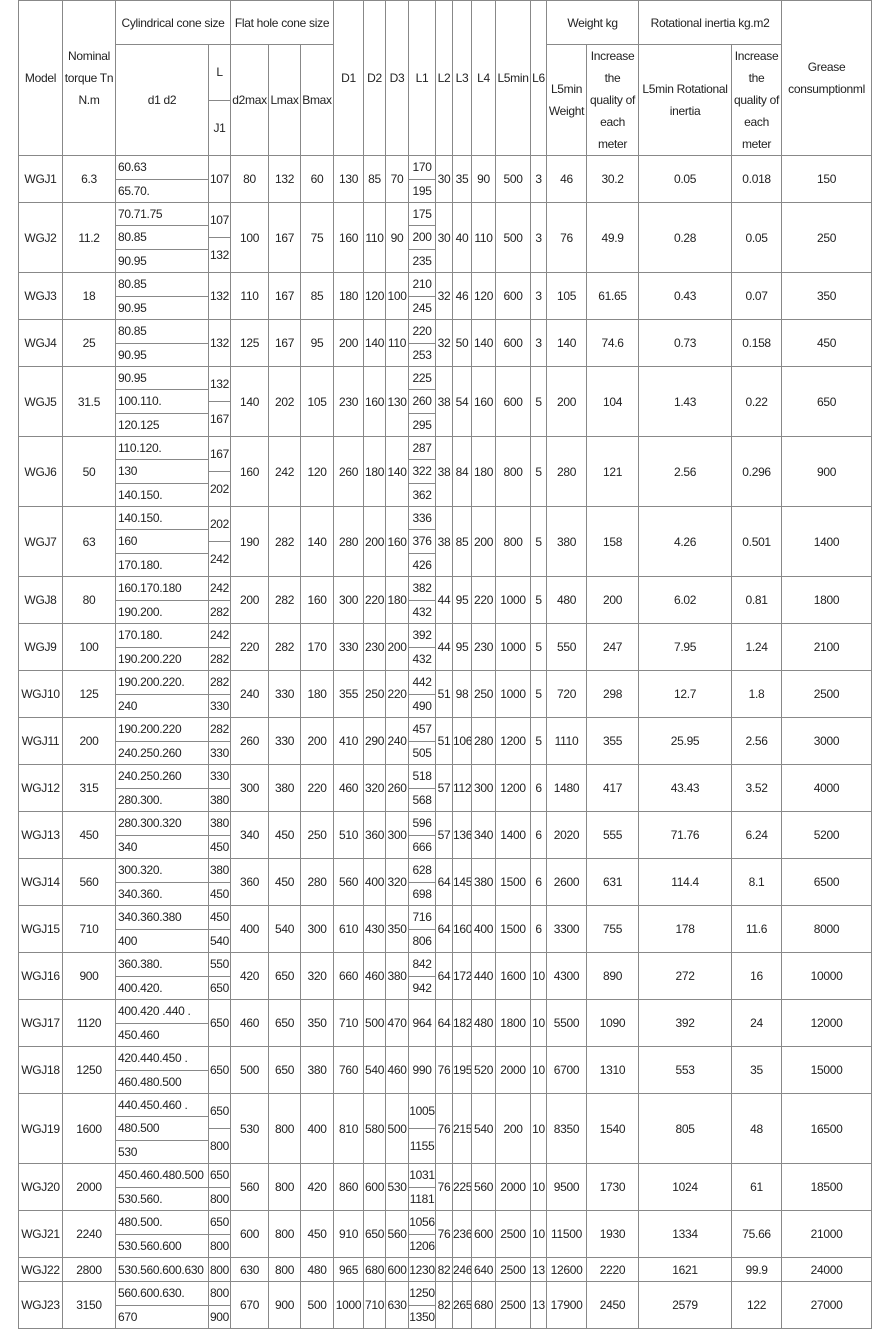 This screenshot has height=1329, width=884. What do you see at coordinates (422, 846) in the screenshot?
I see `cell-line: 666` at bounding box center [422, 846].